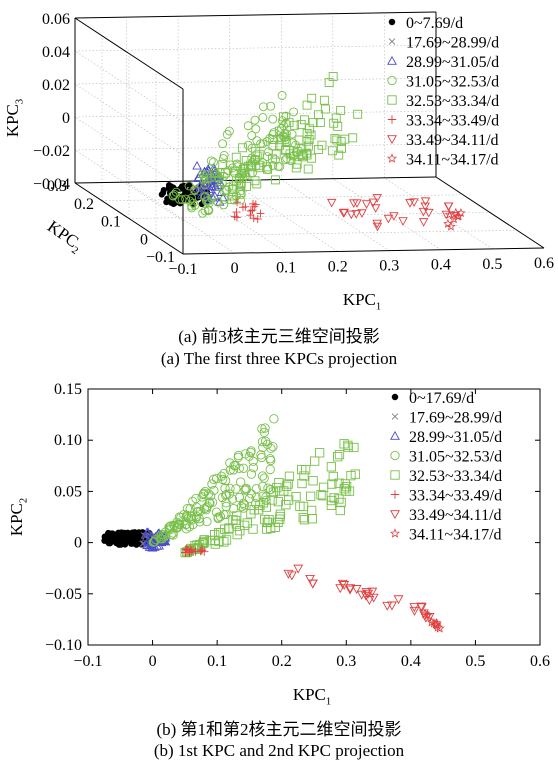  Describe the element at coordinates (346, 661) in the screenshot. I see `x-tick-label-b: 0.3` at that location.